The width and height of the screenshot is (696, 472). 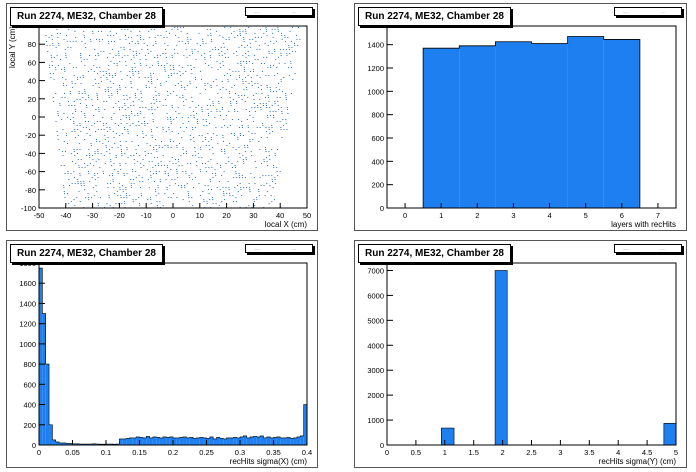 I want to click on y-tick-label: 20, so click(x=32, y=99).